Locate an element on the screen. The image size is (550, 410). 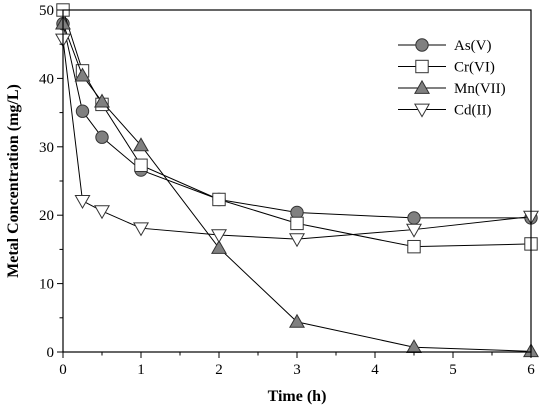
x-axis-title: Time (h) is located at coordinates (297, 396).